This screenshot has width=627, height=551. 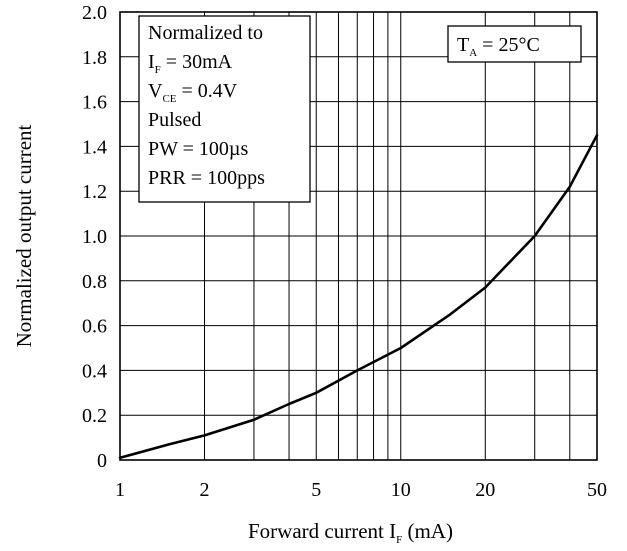 I want to click on y-tick-label: 1.8, so click(x=94, y=58).